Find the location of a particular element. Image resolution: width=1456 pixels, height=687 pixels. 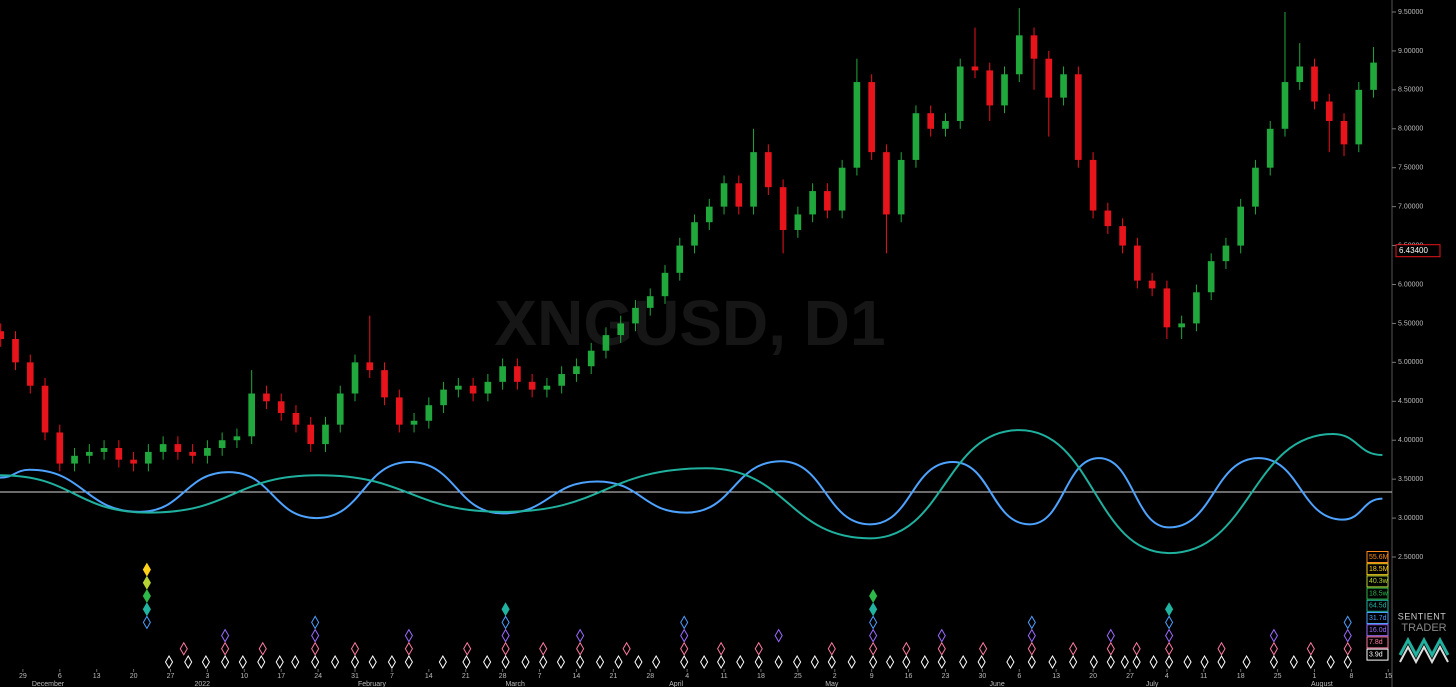

brand-icon is located at coordinates (1424, 647).